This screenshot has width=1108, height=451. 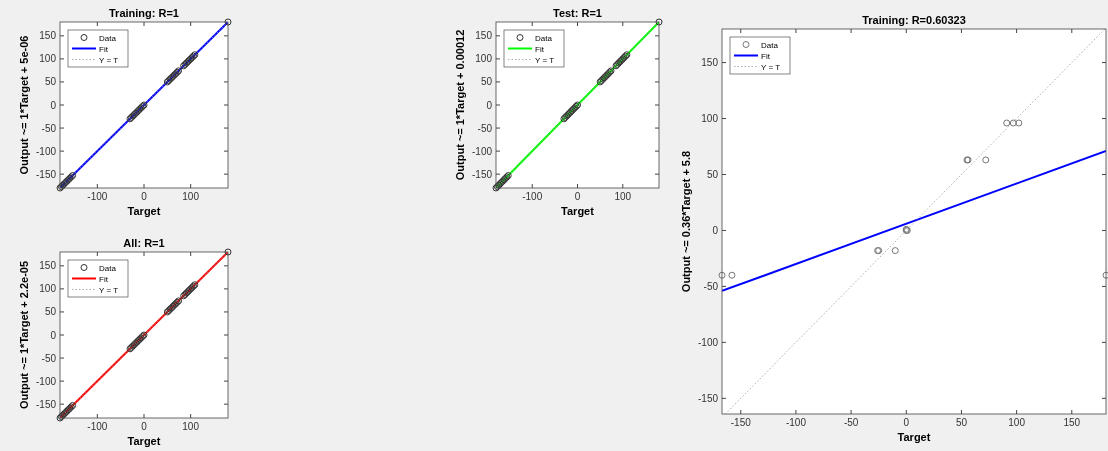 What do you see at coordinates (741, 422) in the screenshot?
I see `x-tick-label: -150` at bounding box center [741, 422].